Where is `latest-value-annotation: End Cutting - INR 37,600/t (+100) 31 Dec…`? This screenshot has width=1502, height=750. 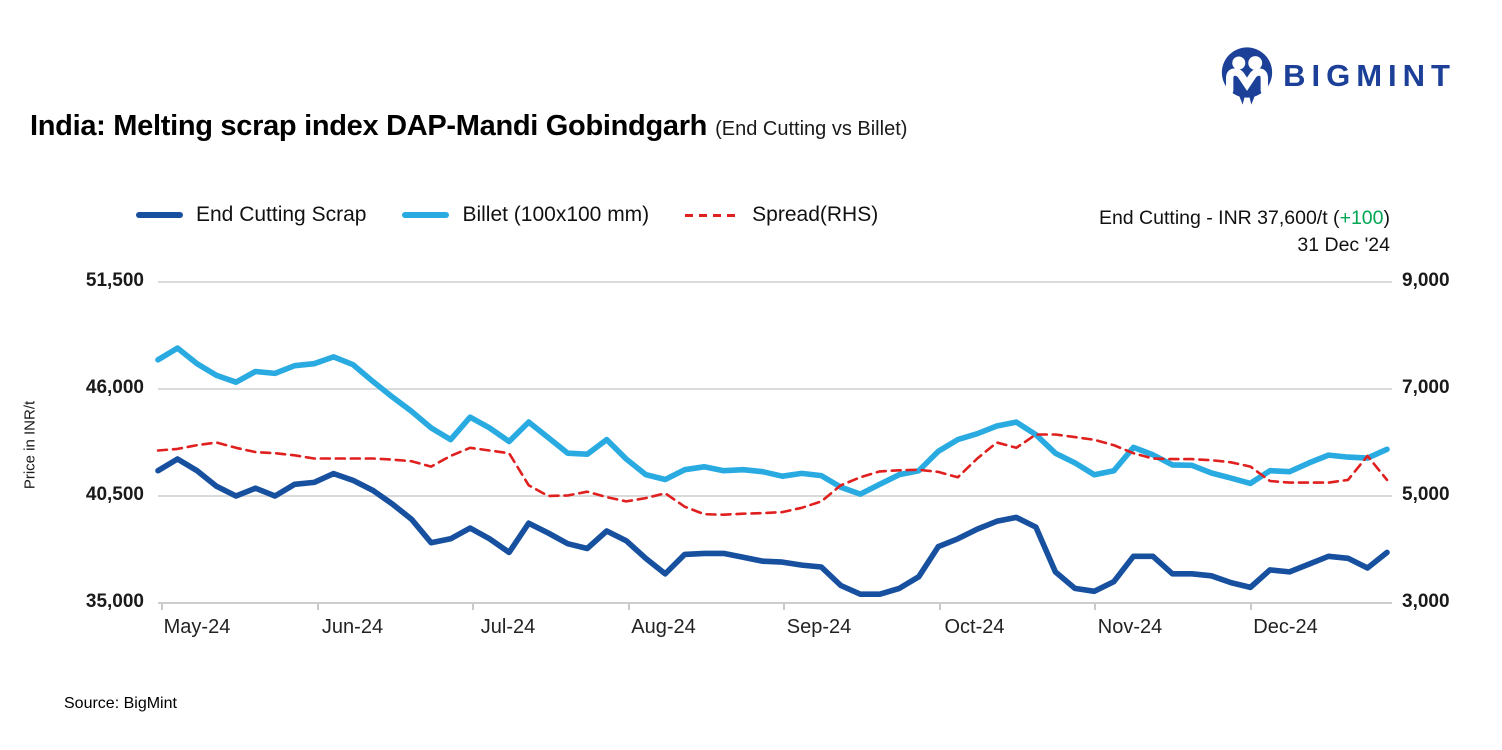 latest-value-annotation: End Cutting - INR 37,600/t (+100) 31 Dec… is located at coordinates (1244, 232).